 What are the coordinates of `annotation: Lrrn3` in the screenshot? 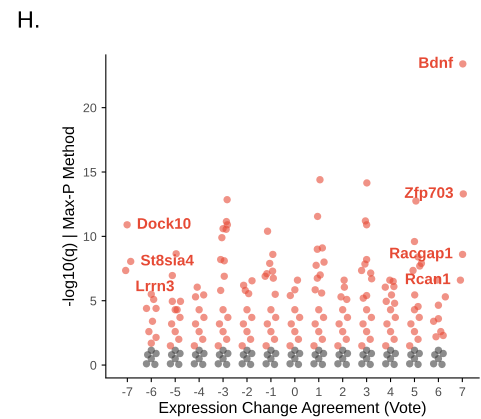 It's located at (155, 286).